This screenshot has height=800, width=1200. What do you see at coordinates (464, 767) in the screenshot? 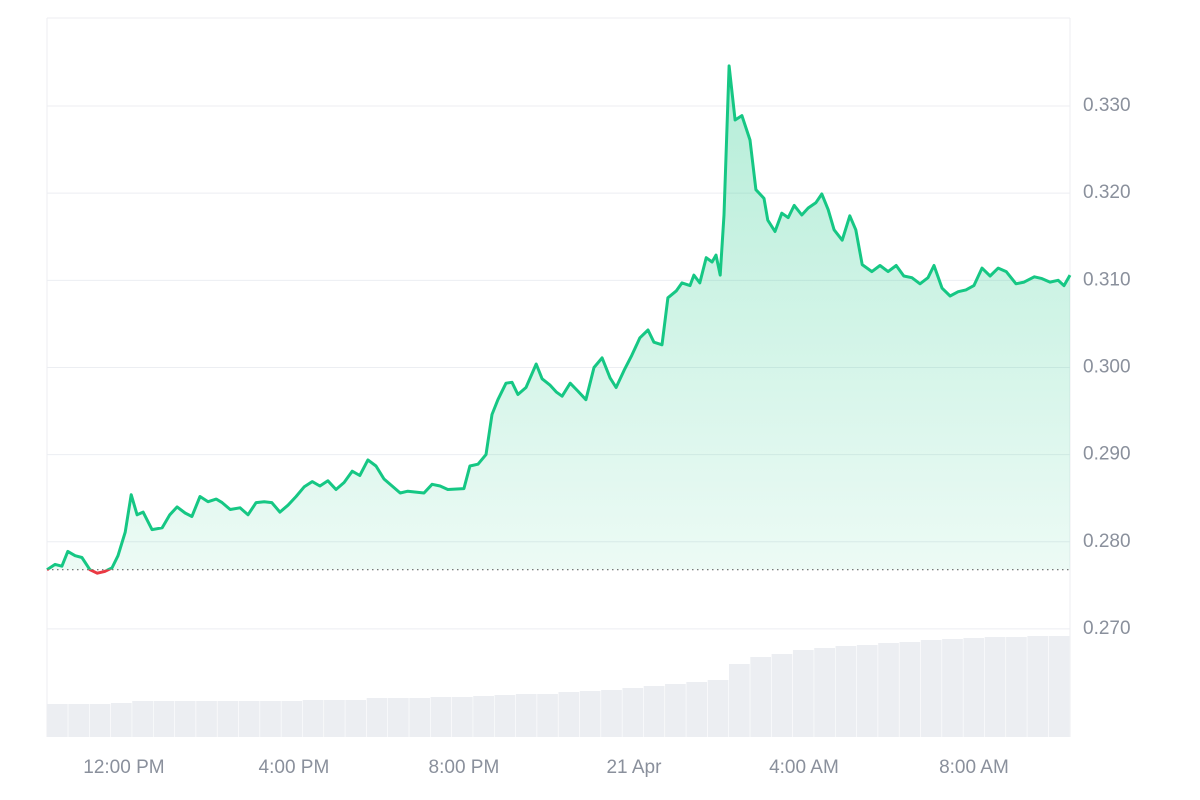
I see `x-tick-label: 8:00 PM` at bounding box center [464, 767].